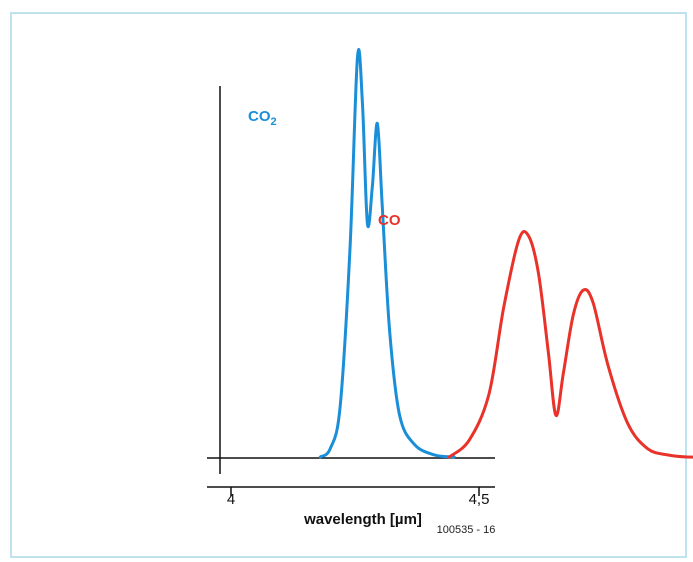  I want to click on series-line-co, so click(570, 344).